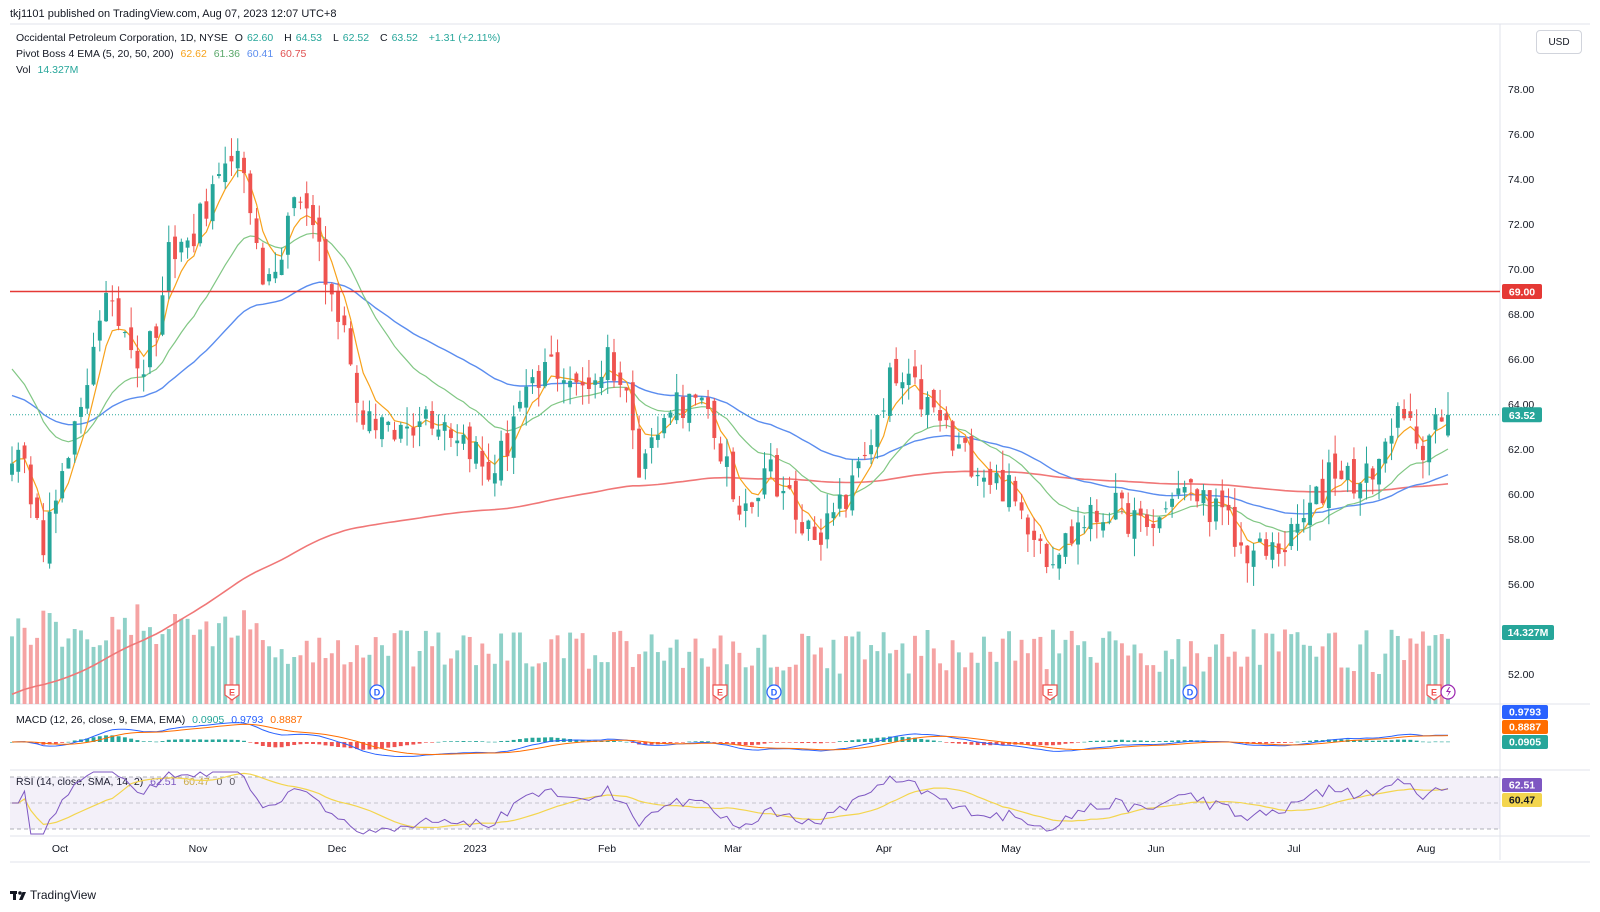  What do you see at coordinates (232, 782) in the screenshot?
I see `rsi-extra2: 0` at bounding box center [232, 782].